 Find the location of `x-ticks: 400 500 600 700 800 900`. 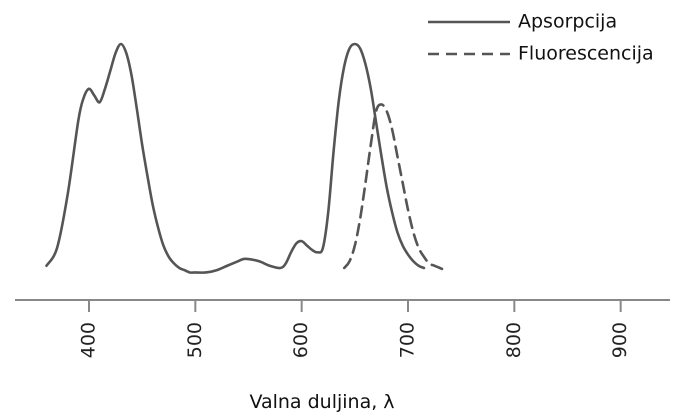

x-ticks: 400 500 600 700 800 900 is located at coordinates (354, 329).